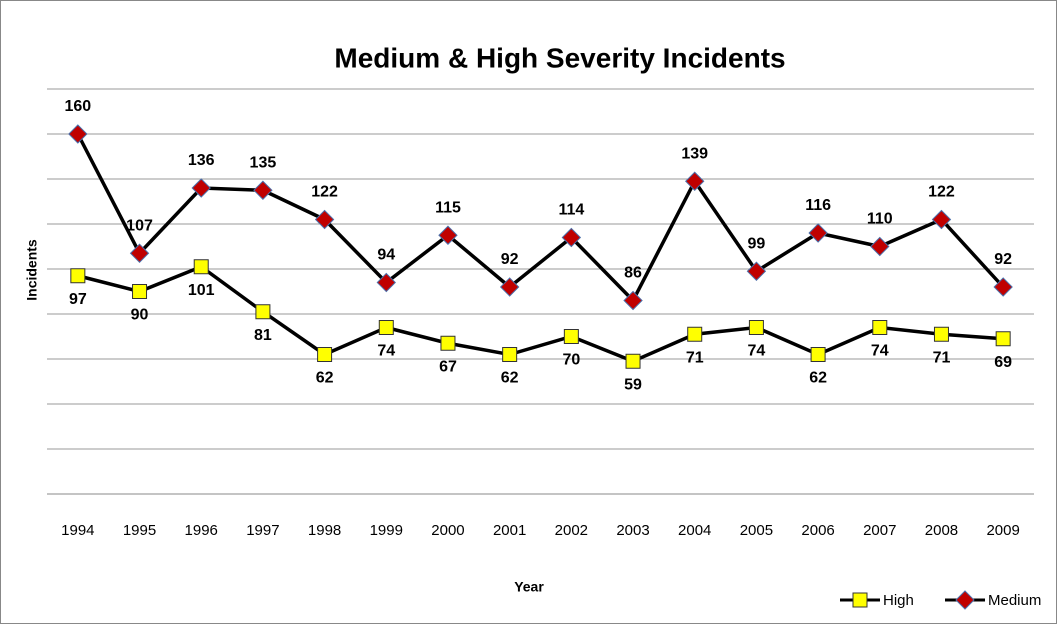  I want to click on data-label: 139, so click(694, 153).